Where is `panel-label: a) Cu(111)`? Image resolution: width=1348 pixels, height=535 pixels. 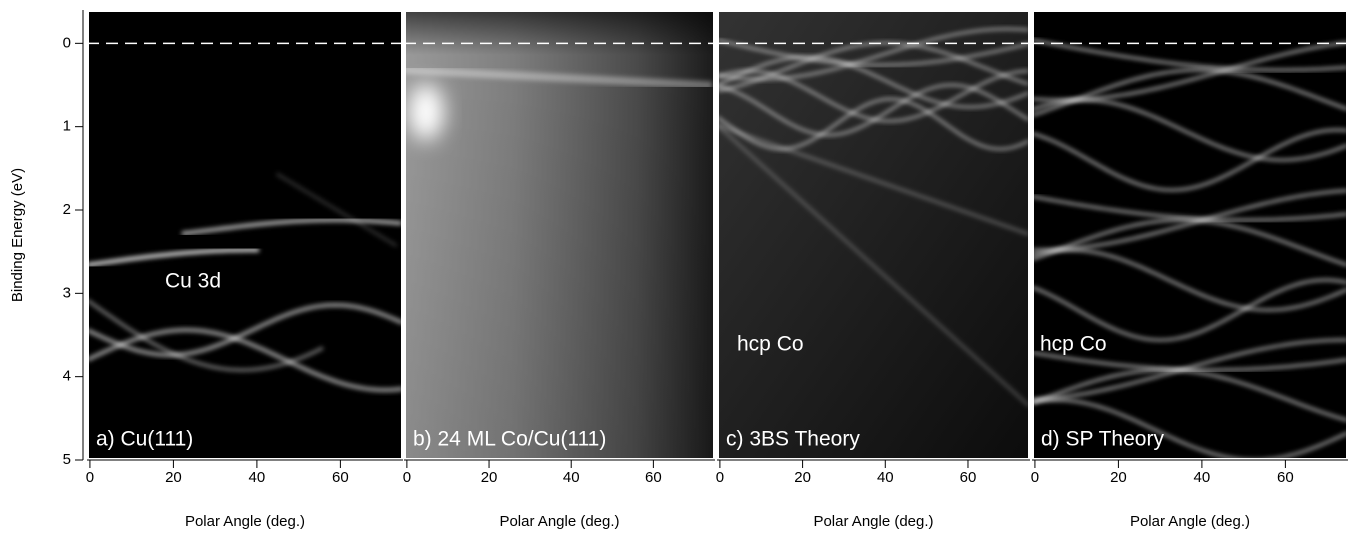 panel-label: a) Cu(111) is located at coordinates (144, 439).